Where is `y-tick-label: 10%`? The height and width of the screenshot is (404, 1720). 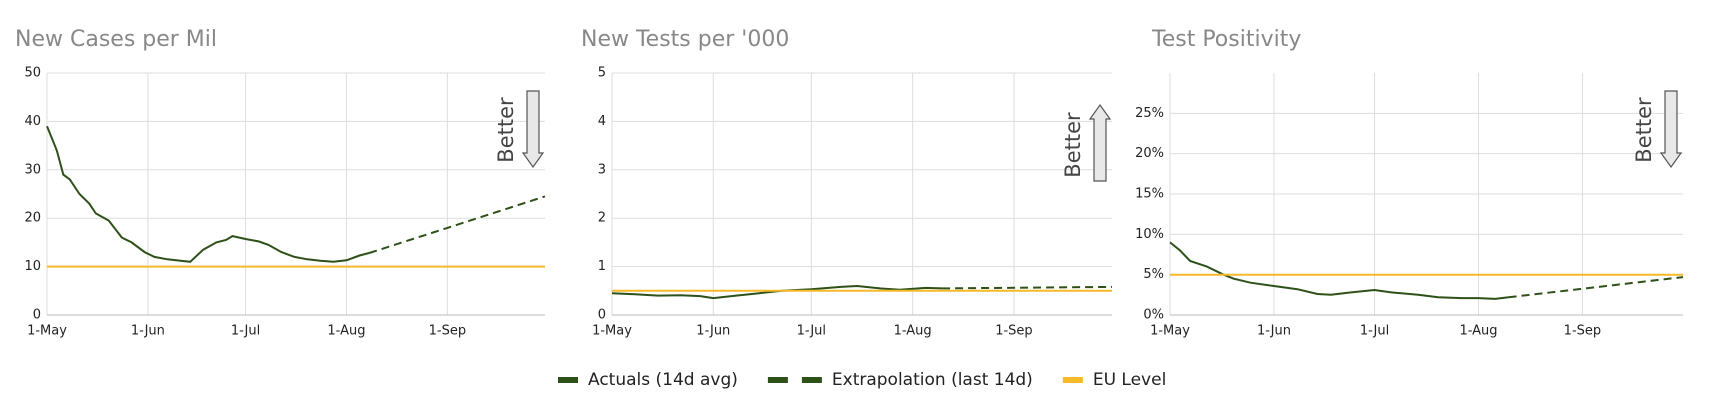 y-tick-label: 10% is located at coordinates (1149, 234).